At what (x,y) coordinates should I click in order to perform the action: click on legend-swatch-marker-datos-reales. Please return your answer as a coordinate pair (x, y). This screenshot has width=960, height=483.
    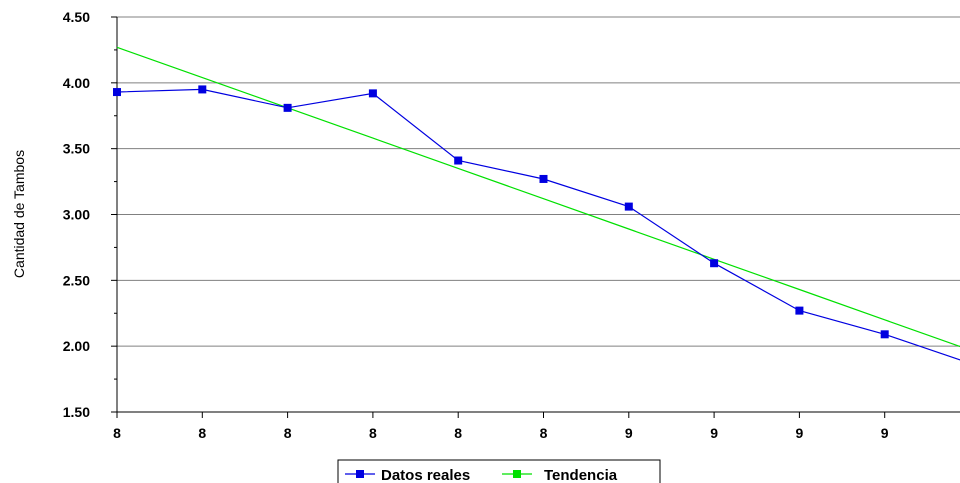
    Looking at the image, I should click on (360, 474).